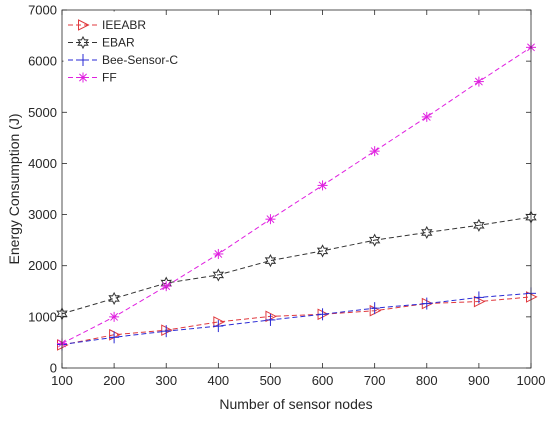  I want to click on legend: IEEABR EBAR Bee-Sensor-C FF, so click(120, 51).